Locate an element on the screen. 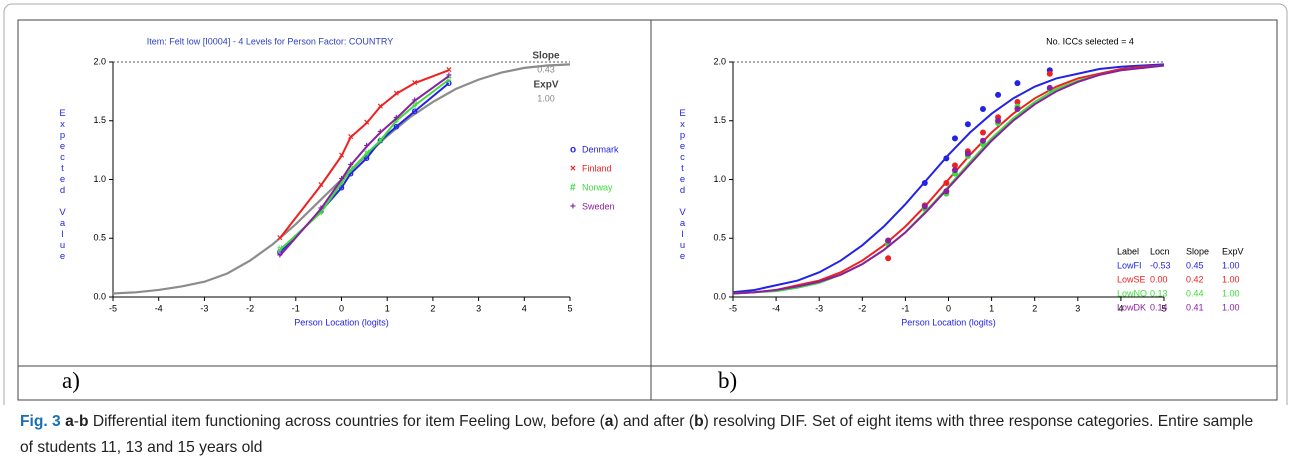 The width and height of the screenshot is (1292, 465). legend-cell: LowFI is located at coordinates (1129, 265).